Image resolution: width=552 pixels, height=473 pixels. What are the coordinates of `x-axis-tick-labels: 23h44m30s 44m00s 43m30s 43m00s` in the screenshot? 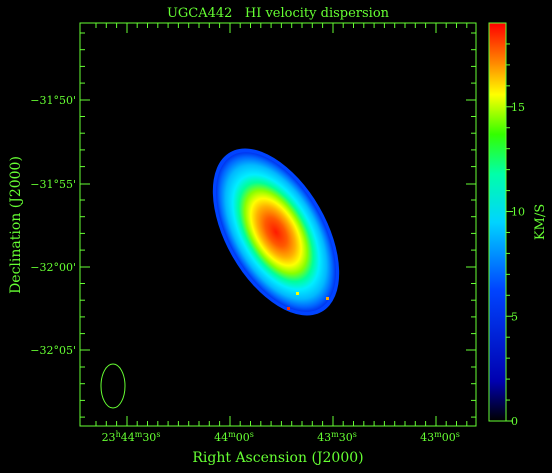 It's located at (281, 437).